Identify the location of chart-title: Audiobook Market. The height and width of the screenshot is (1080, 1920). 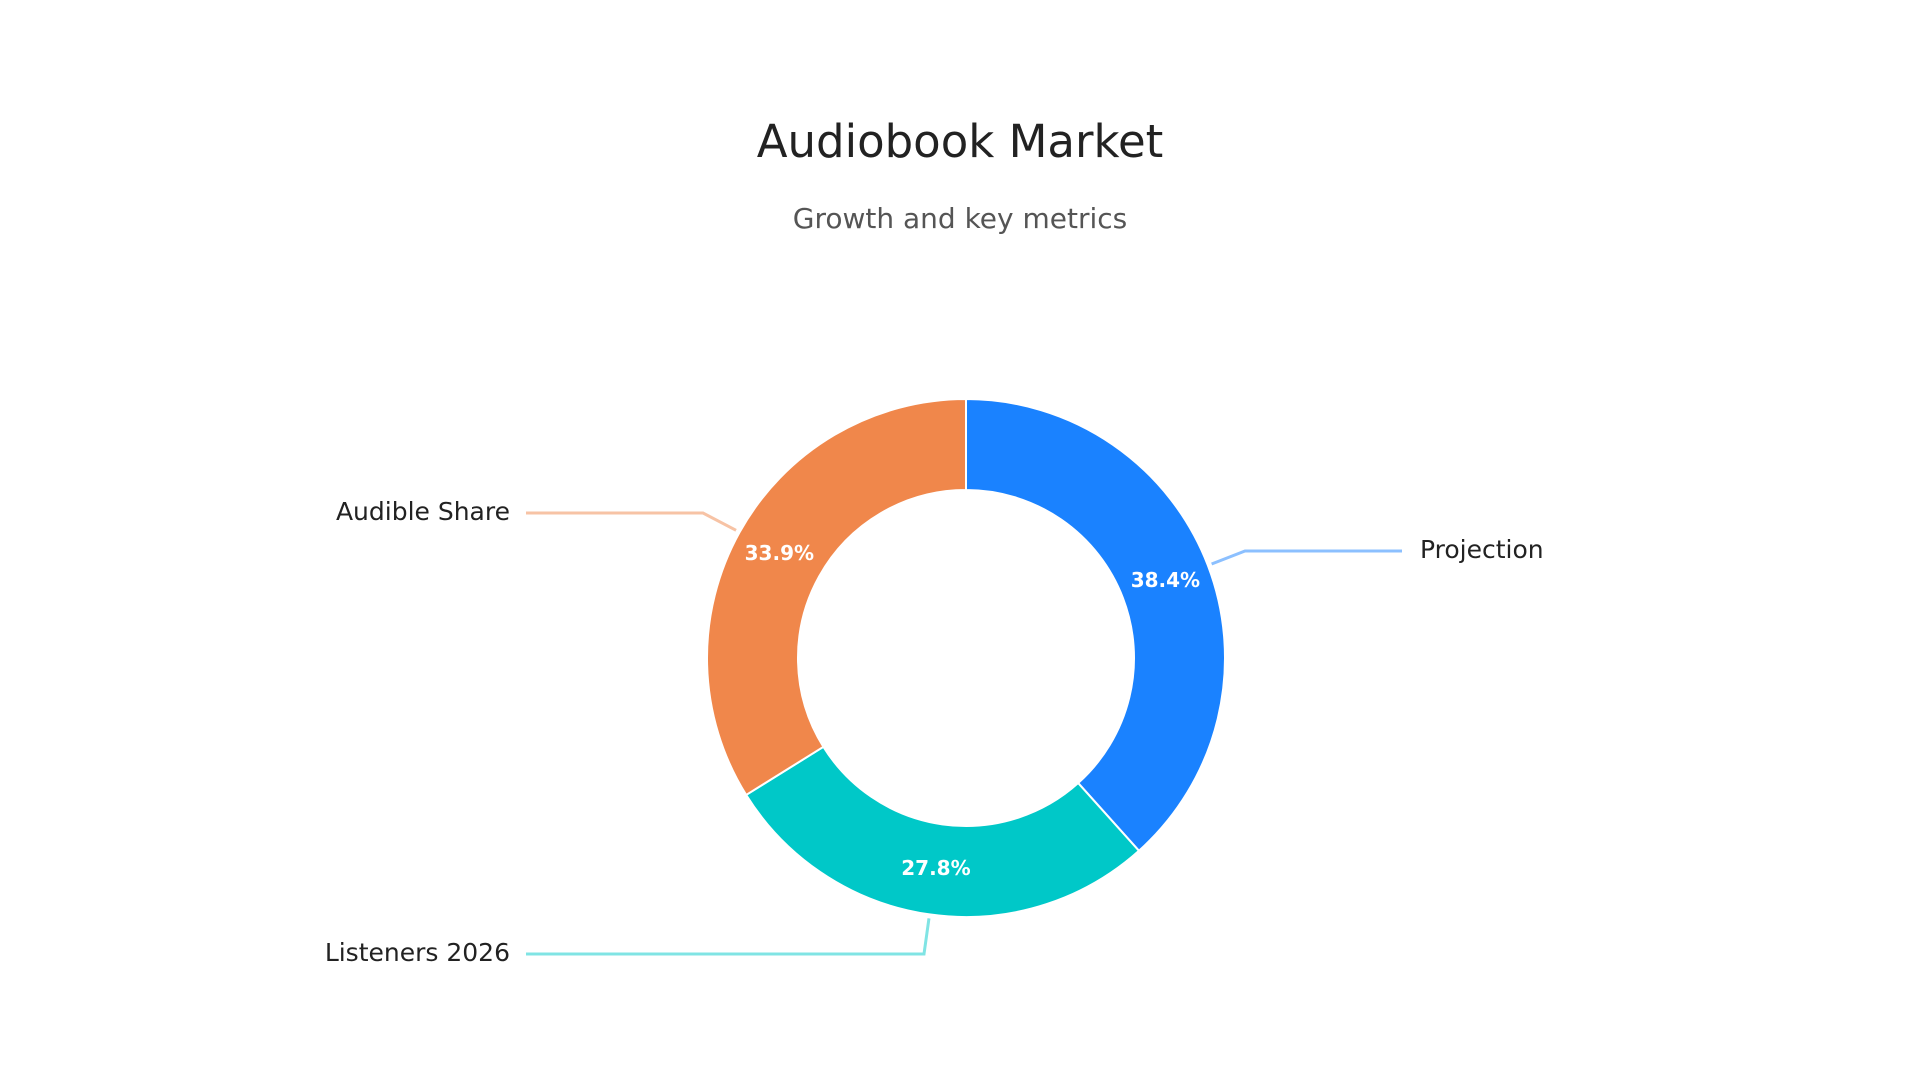
(960, 141).